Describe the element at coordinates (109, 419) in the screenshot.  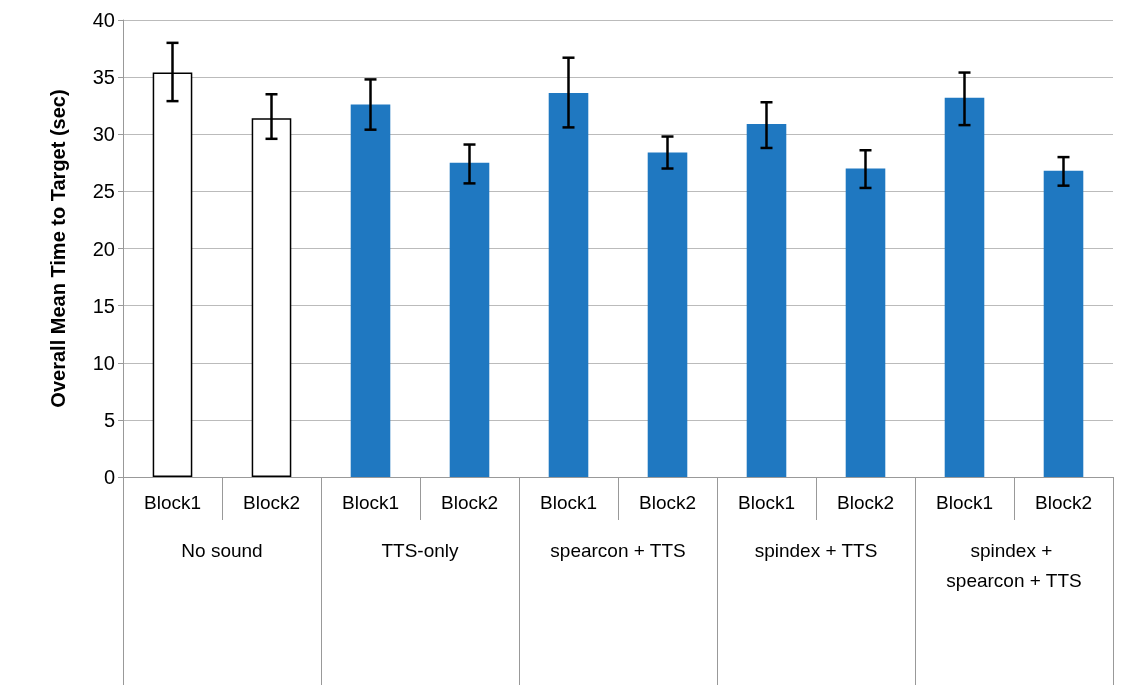
I see `y-tick-label: 5` at that location.